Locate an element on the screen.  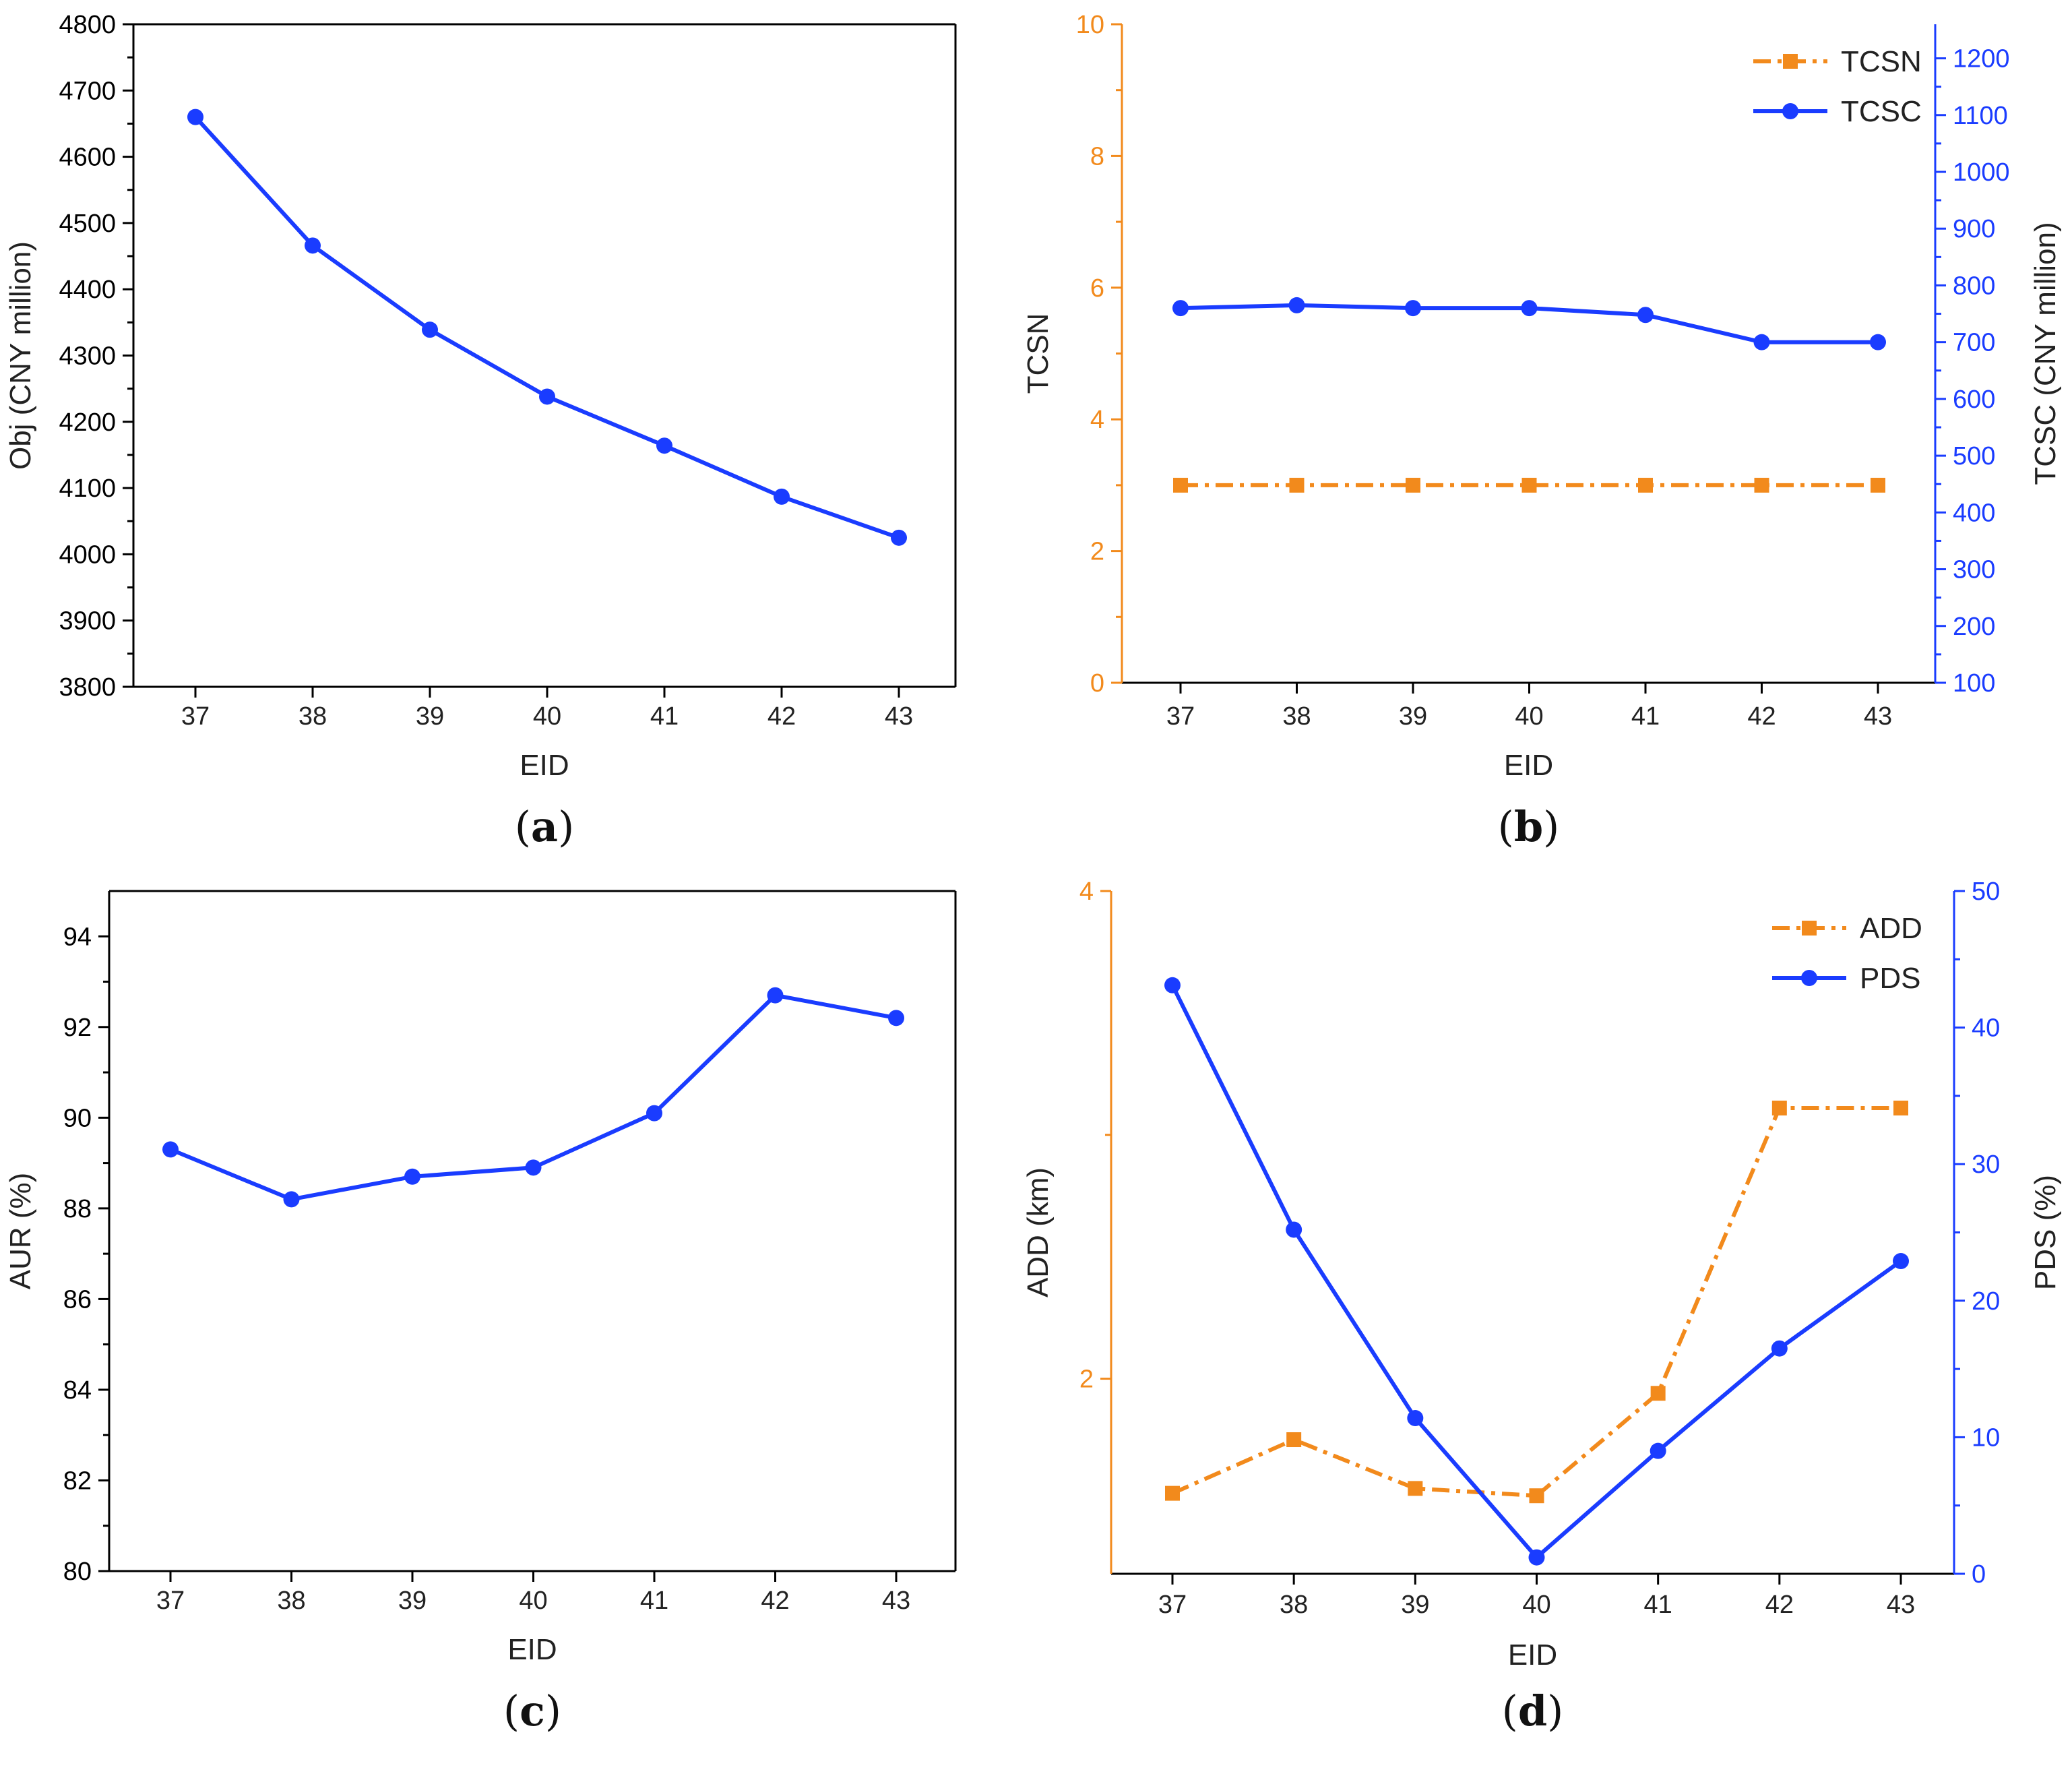
series-line-add is located at coordinates (1536, 1302).